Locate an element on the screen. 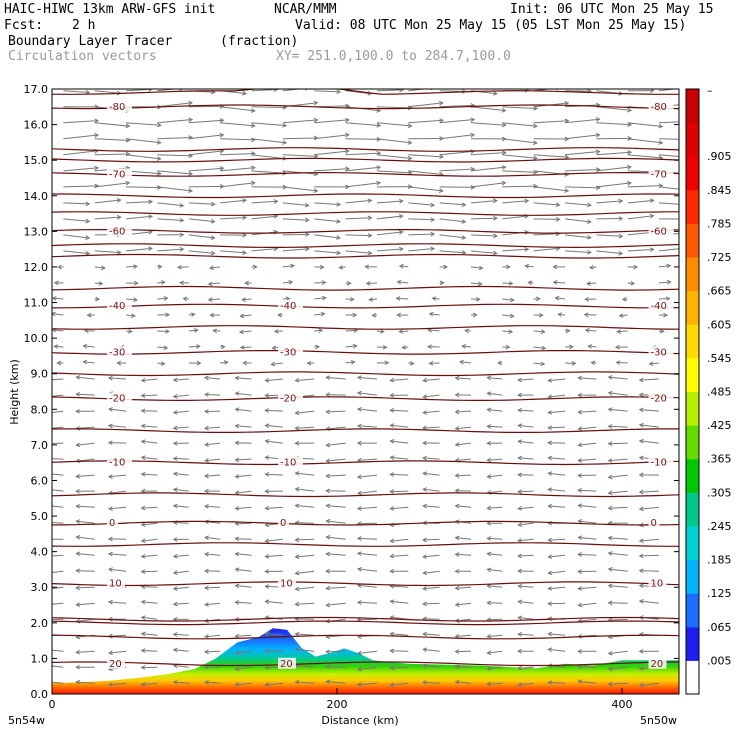 This screenshot has height=740, width=740. colorbar-label: .605 is located at coordinates (719, 324).